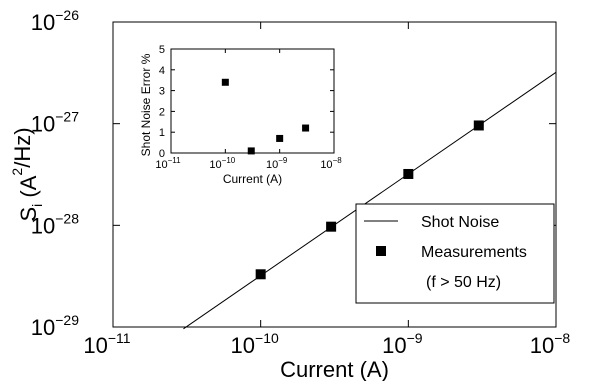  What do you see at coordinates (334, 369) in the screenshot?
I see `x-axis-label: Current (A)` at bounding box center [334, 369].